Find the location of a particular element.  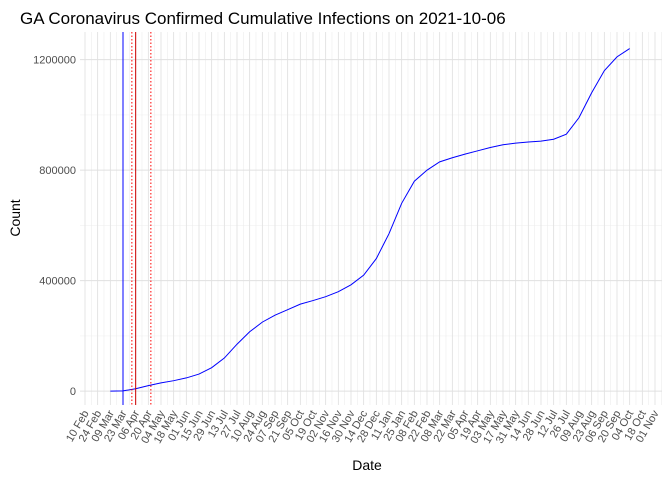

y-tick-label: 800000 is located at coordinates (57, 171).